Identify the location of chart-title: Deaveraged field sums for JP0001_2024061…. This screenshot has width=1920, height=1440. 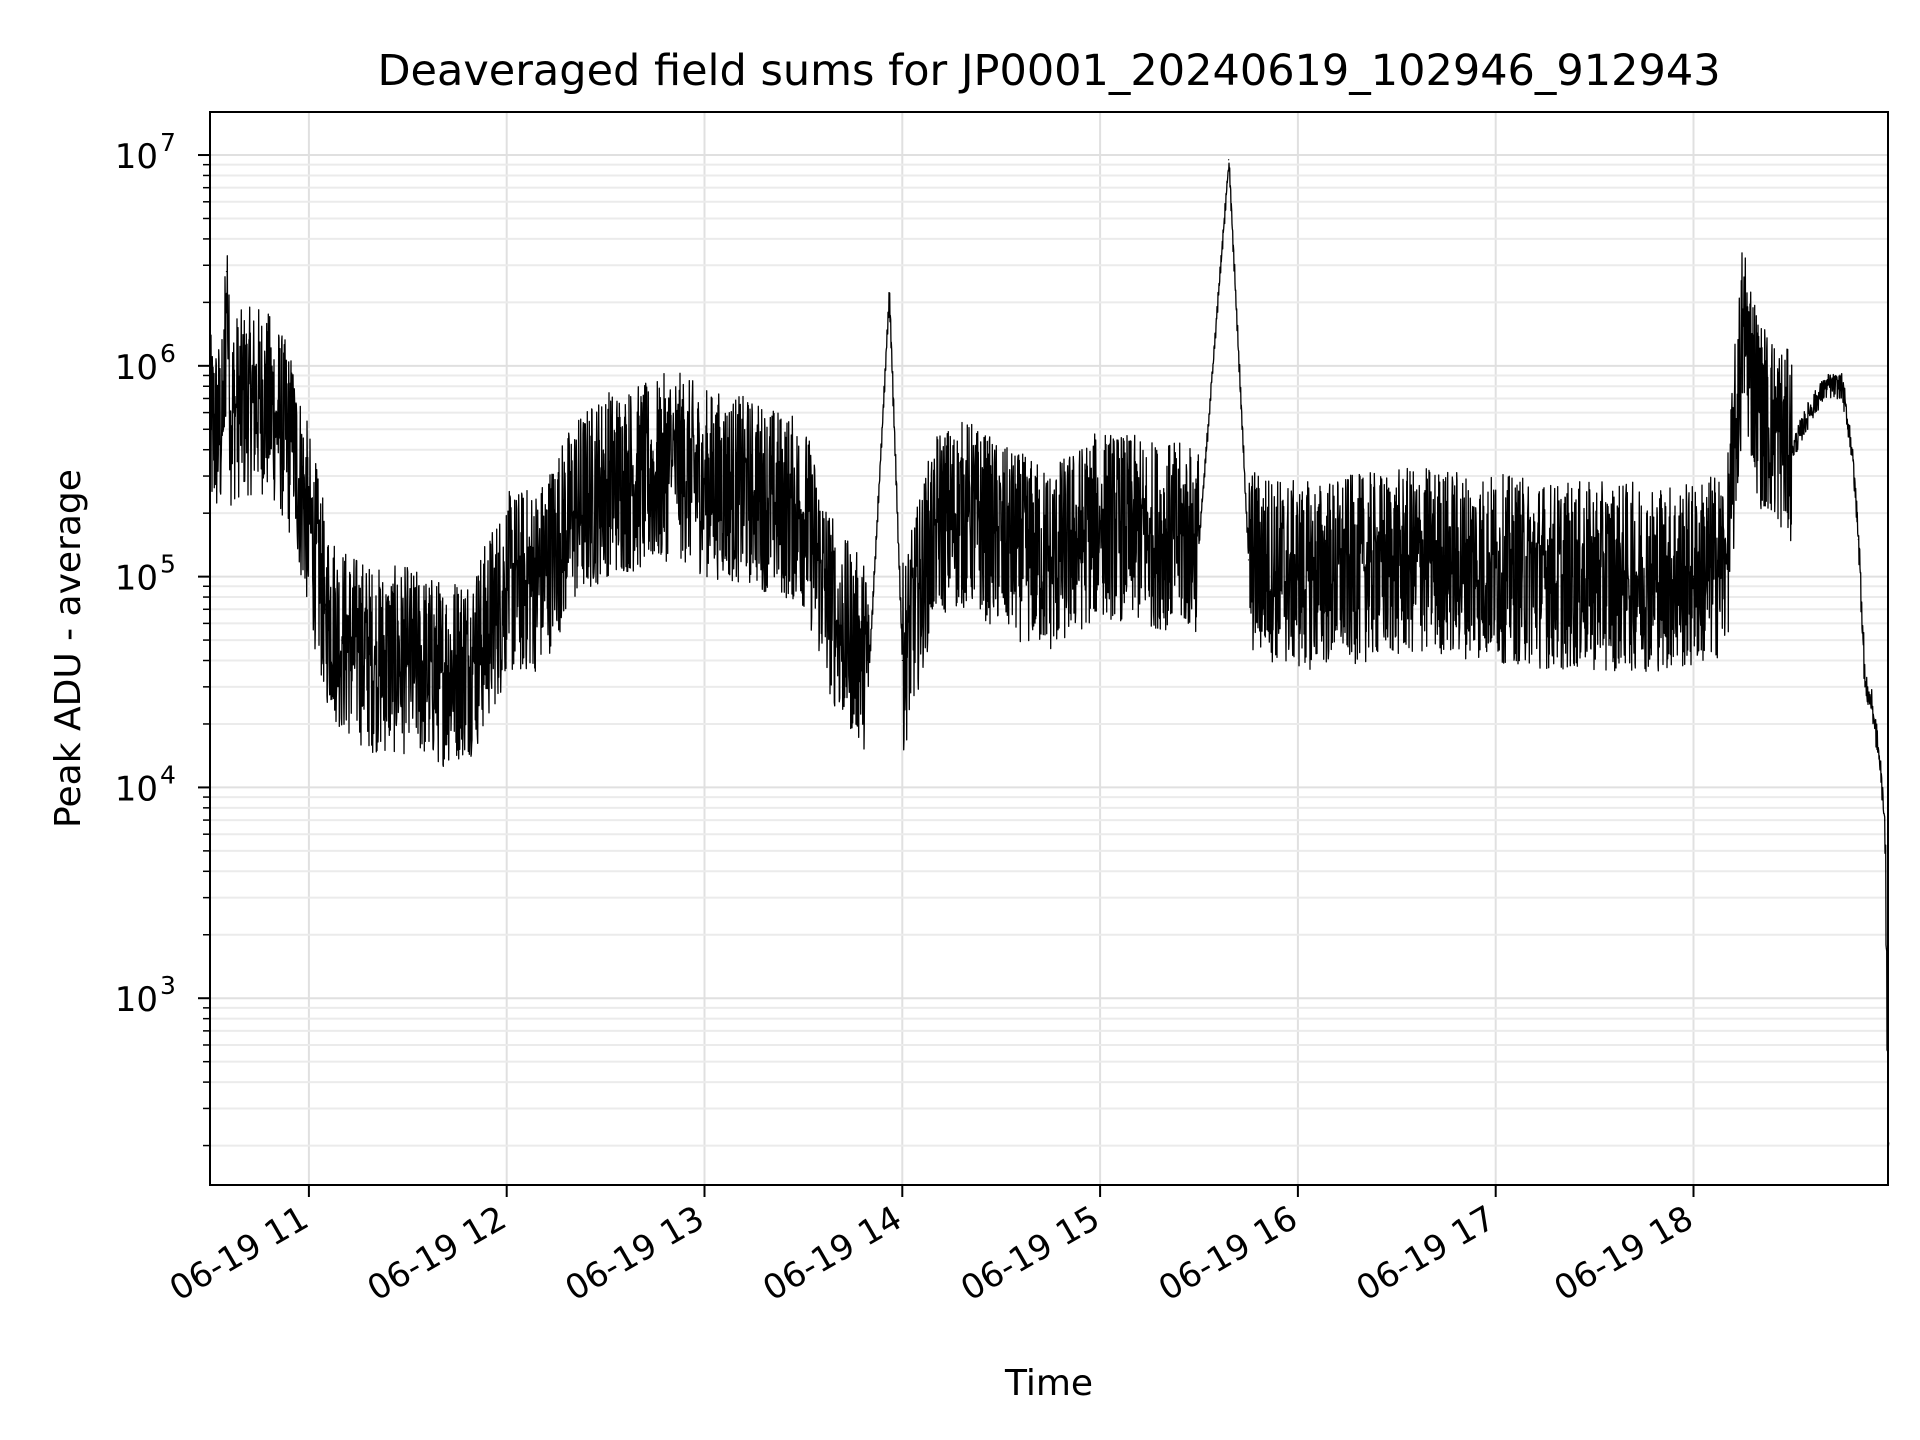
(1048, 71).